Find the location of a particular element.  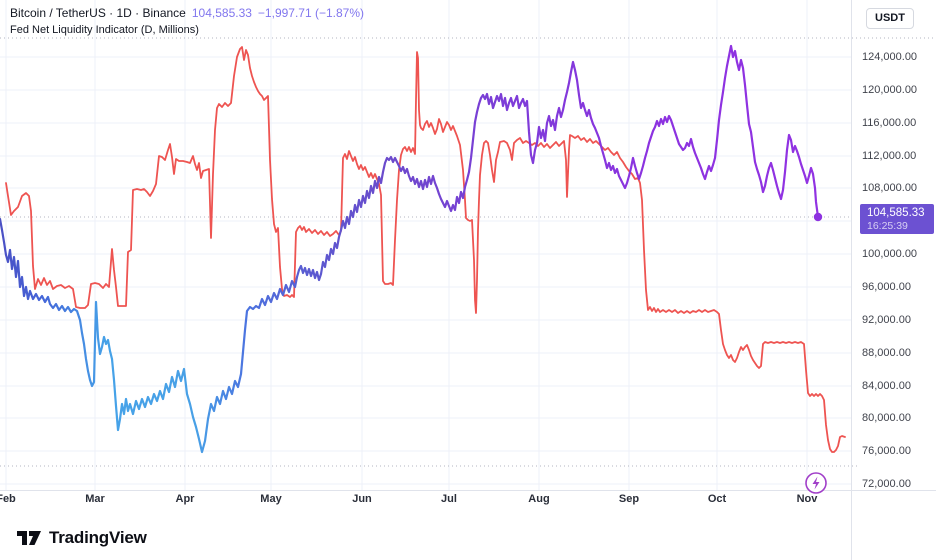

tradingview-logo-text: TradingView is located at coordinates (98, 537).